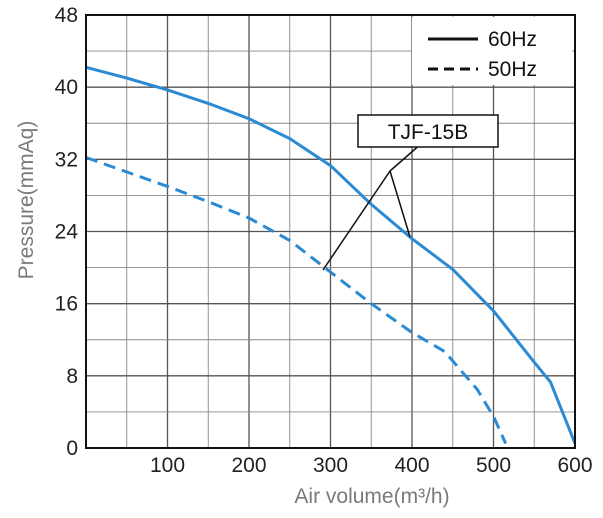  Describe the element at coordinates (248, 465) in the screenshot. I see `x-tick-label: 200` at that location.